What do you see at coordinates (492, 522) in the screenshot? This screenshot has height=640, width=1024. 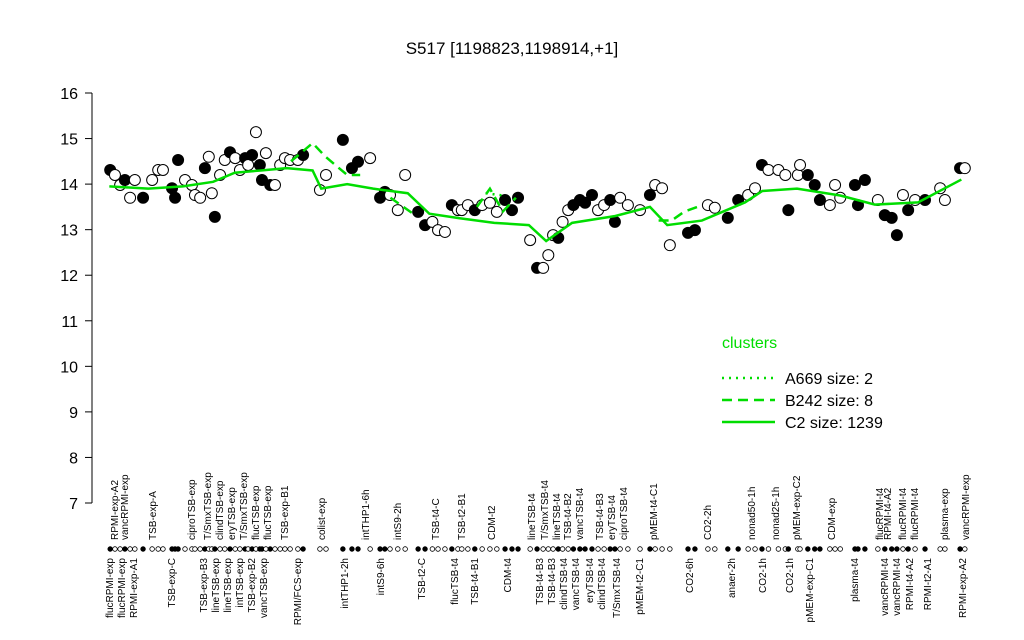 I see `sample-label: CDM-t2` at bounding box center [492, 522].